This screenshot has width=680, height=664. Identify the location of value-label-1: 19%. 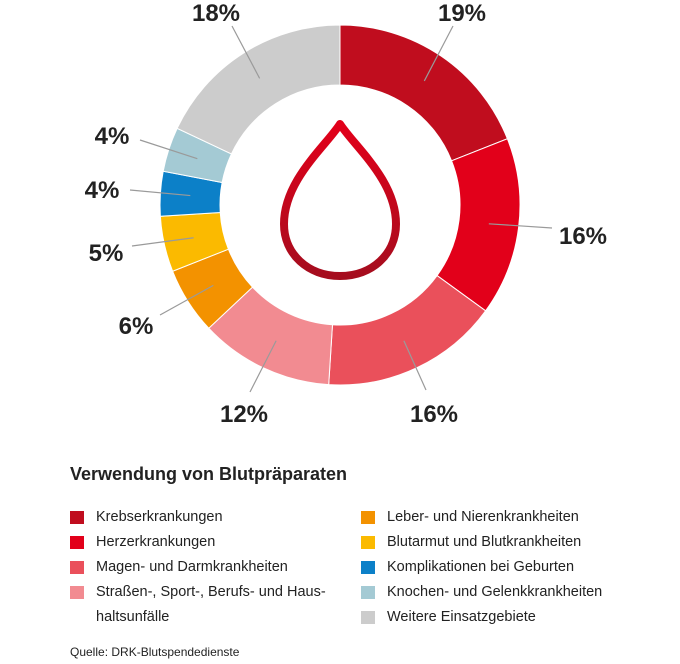
(462, 13).